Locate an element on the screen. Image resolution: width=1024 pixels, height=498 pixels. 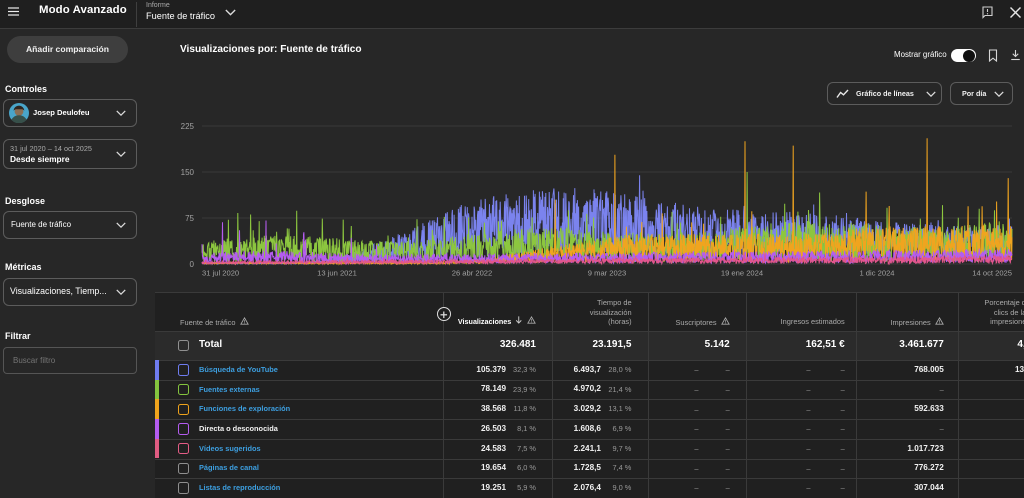
svg-text: 13 jun 2021 is located at coordinates (337, 273).